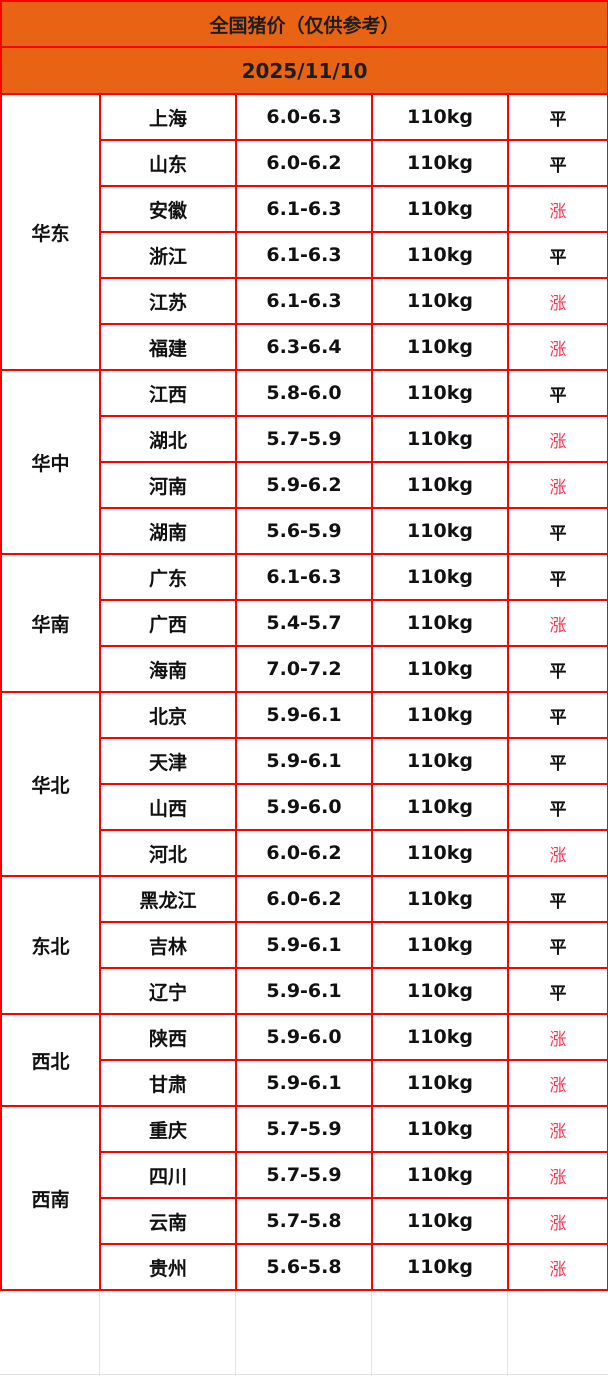 This screenshot has width=608, height=1376. What do you see at coordinates (168, 117) in the screenshot?
I see `province-cell: 上海` at bounding box center [168, 117].